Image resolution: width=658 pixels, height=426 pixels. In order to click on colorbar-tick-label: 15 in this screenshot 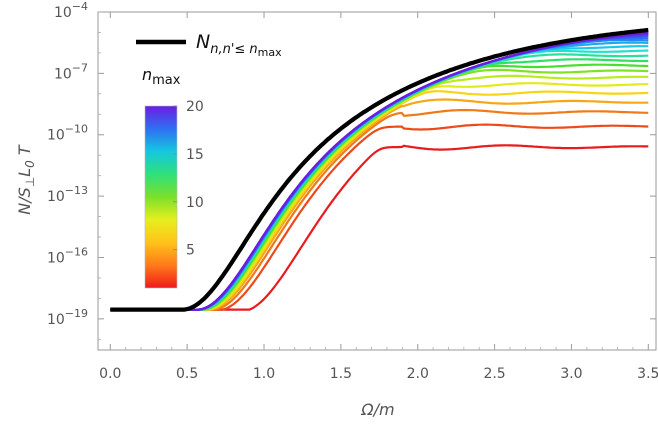, I will do `click(195, 155)`.